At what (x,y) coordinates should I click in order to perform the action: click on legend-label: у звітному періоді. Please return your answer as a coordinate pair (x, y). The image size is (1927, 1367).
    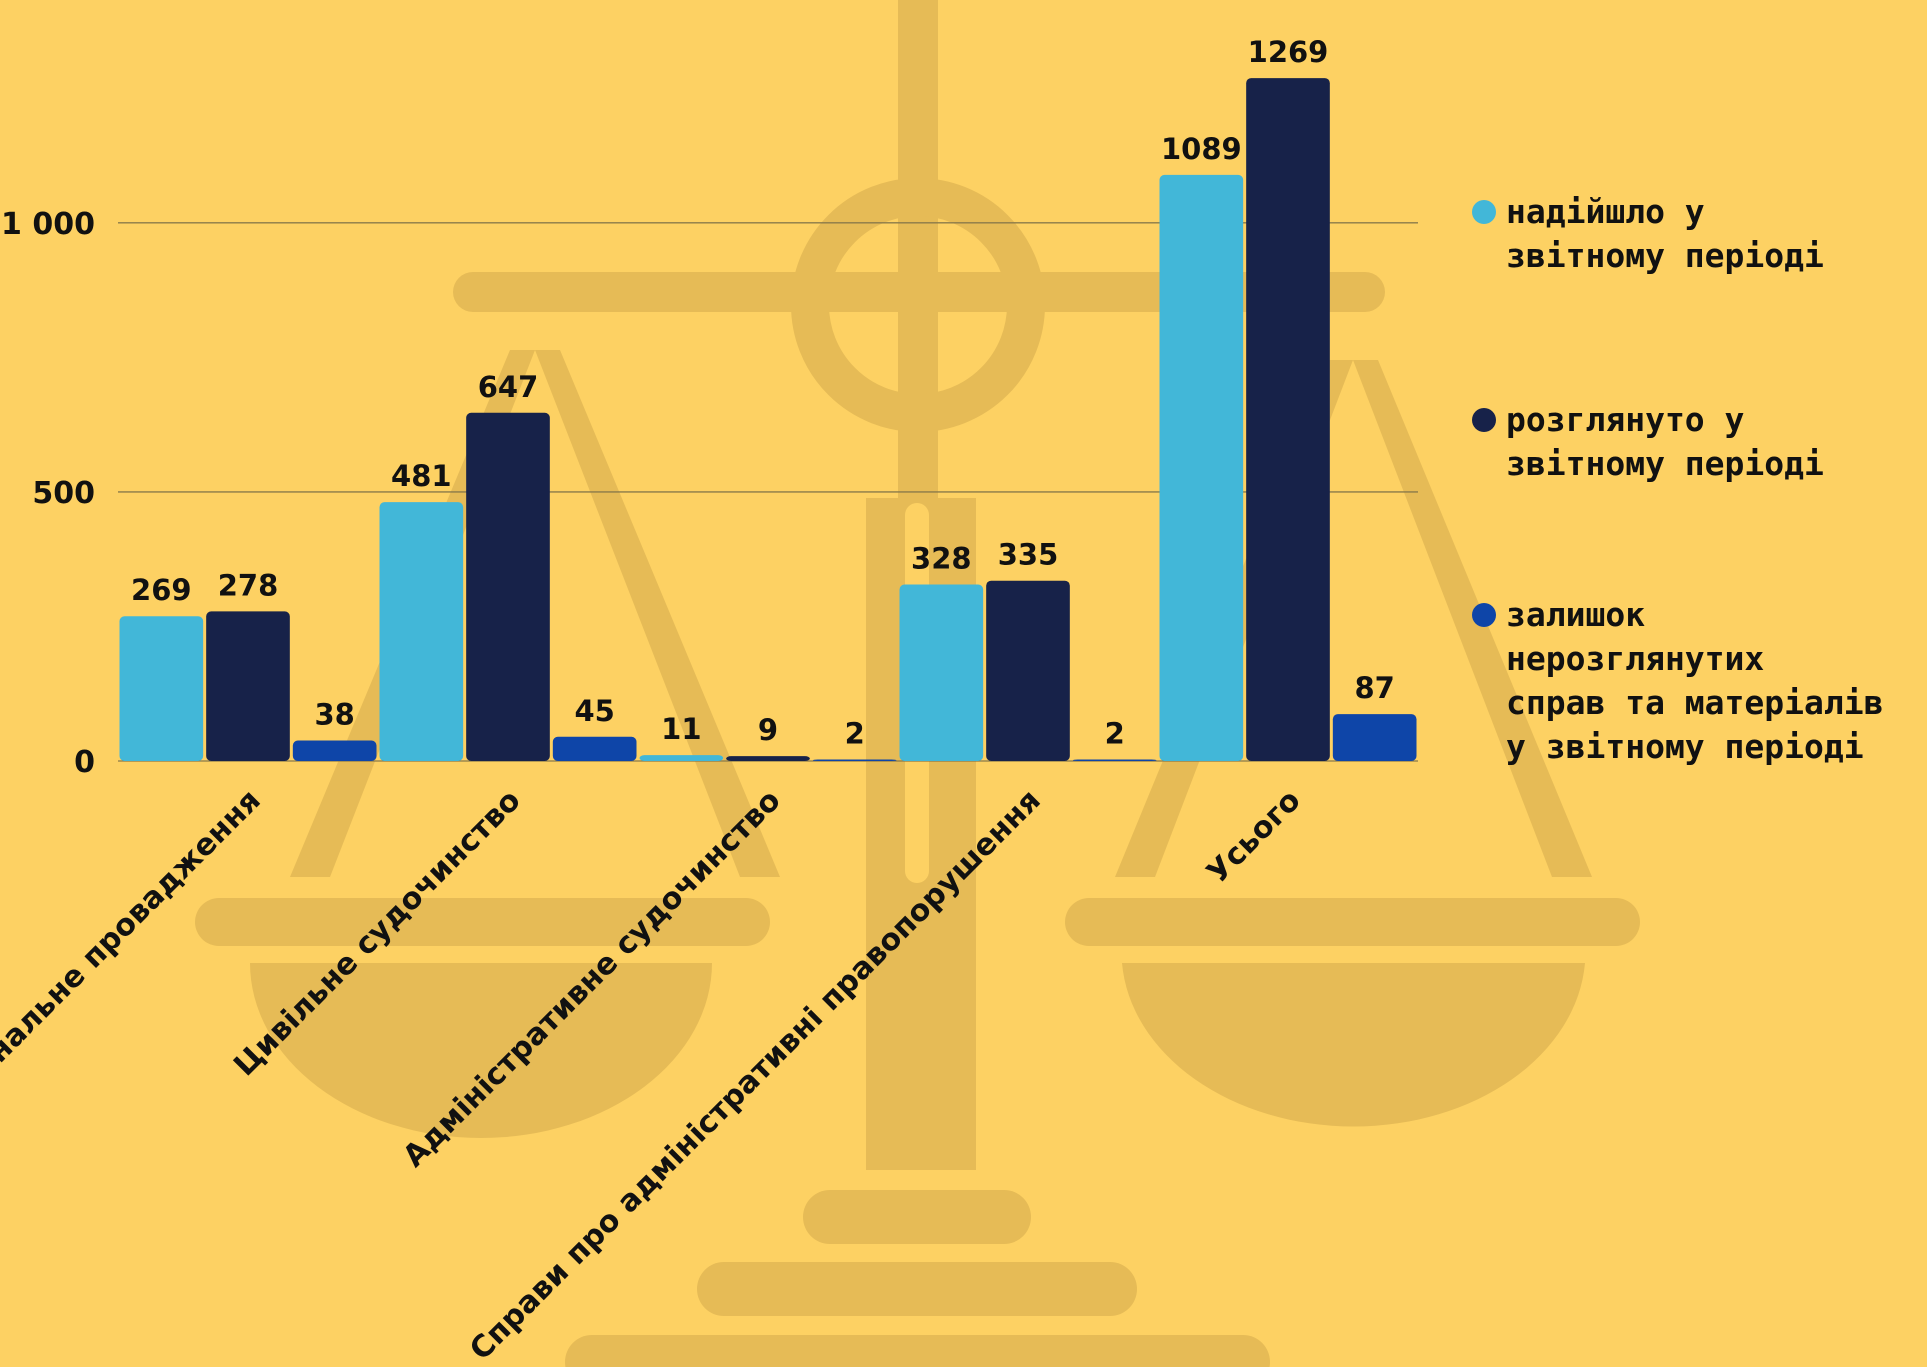
    Looking at the image, I should click on (1685, 746).